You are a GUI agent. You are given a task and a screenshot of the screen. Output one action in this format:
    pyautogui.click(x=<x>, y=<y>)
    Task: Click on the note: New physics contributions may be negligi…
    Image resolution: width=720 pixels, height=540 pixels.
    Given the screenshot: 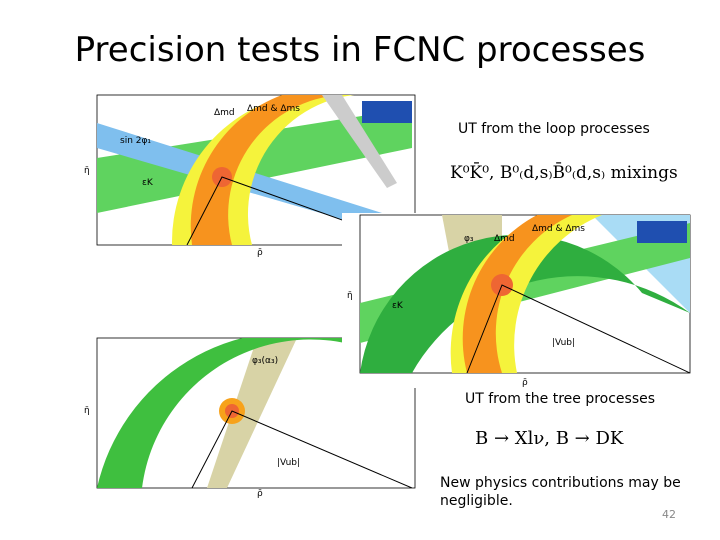 What is the action you would take?
    pyautogui.click(x=560, y=492)
    